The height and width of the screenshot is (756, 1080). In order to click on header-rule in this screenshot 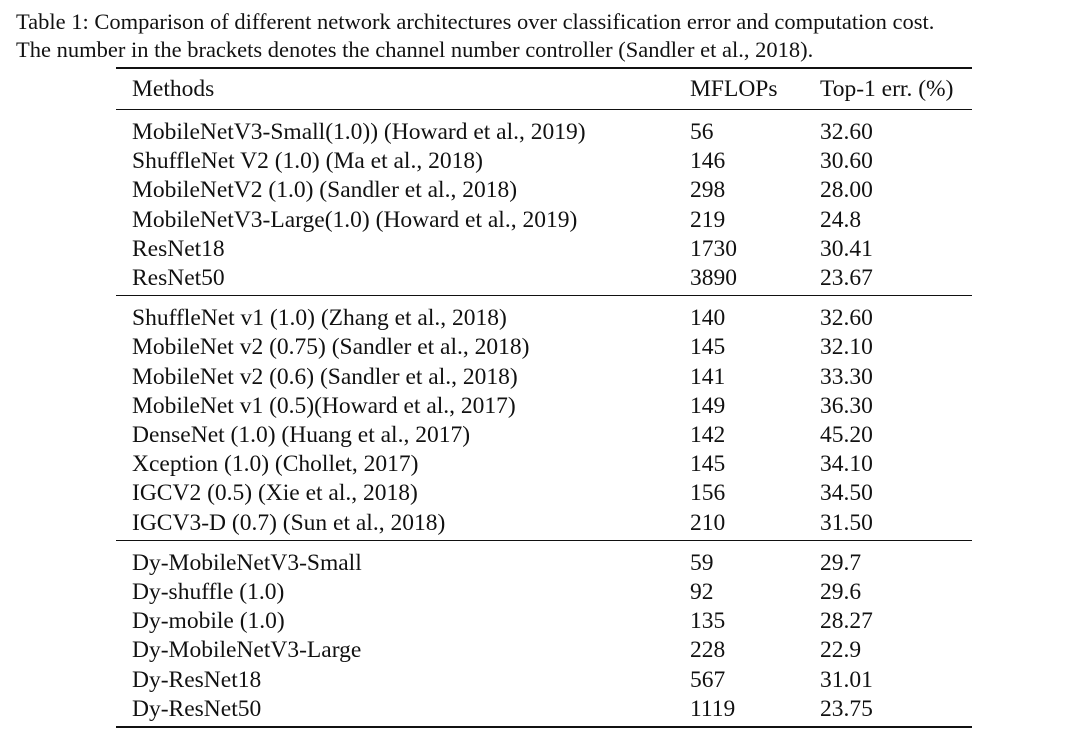, I will do `click(544, 109)`.